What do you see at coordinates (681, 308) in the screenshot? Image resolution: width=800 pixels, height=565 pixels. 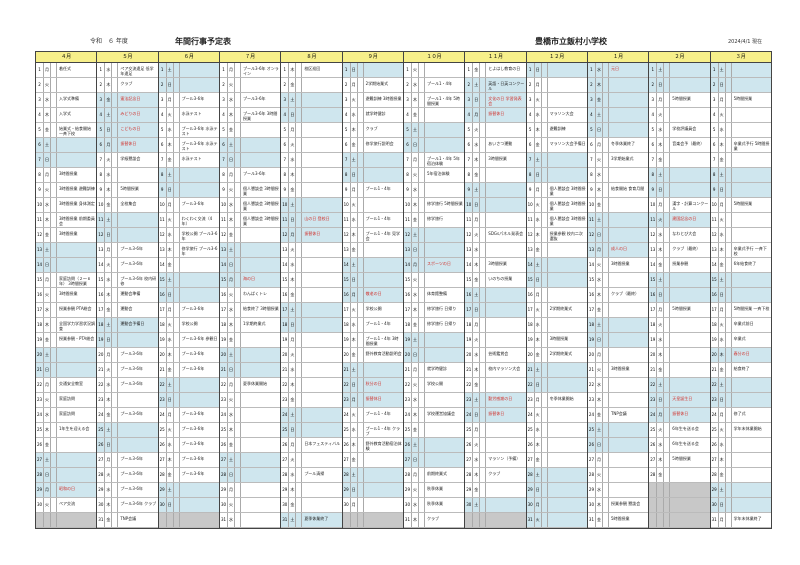 I see `event-text: 5時間授業` at bounding box center [681, 308].